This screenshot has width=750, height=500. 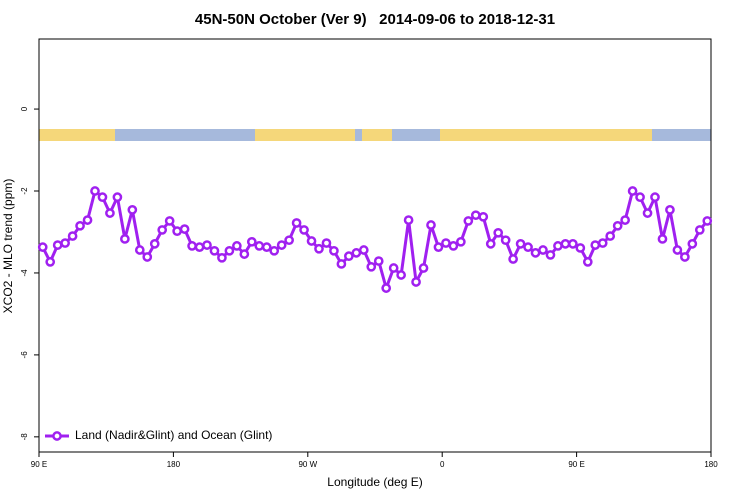 I want to click on y-tick-label: -8, so click(x=24, y=437).